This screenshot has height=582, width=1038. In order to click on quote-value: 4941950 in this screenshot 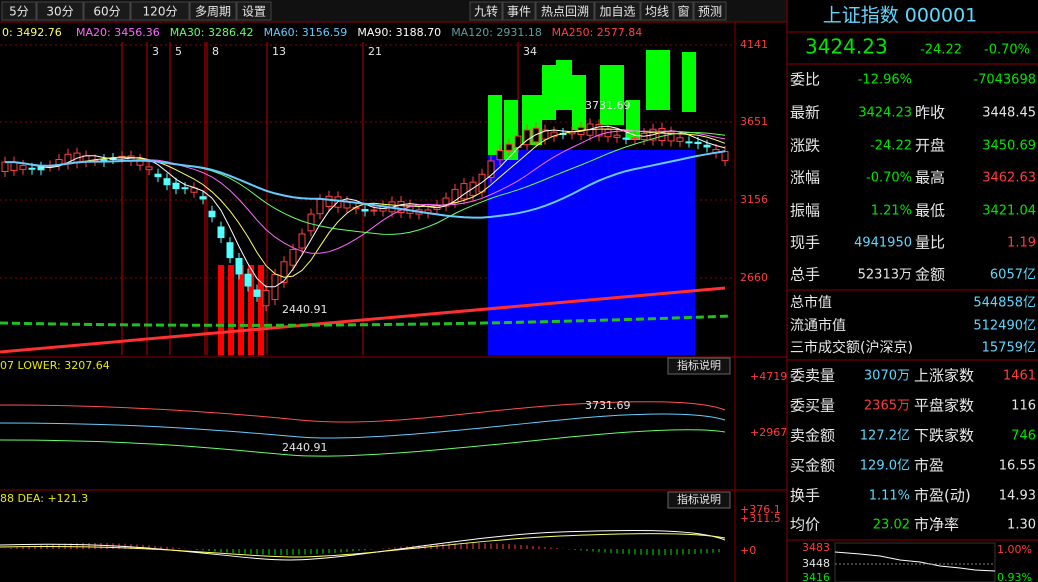, I will do `click(883, 243)`.